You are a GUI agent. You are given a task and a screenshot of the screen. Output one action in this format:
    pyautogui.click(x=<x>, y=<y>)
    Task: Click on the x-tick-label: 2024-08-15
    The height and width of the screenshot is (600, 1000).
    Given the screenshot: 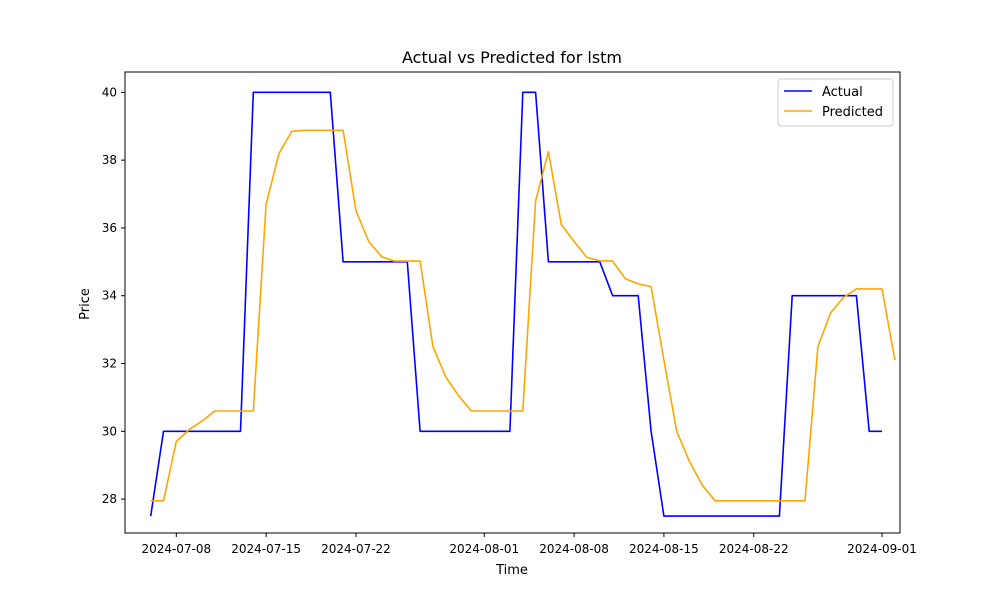 What is the action you would take?
    pyautogui.click(x=664, y=549)
    